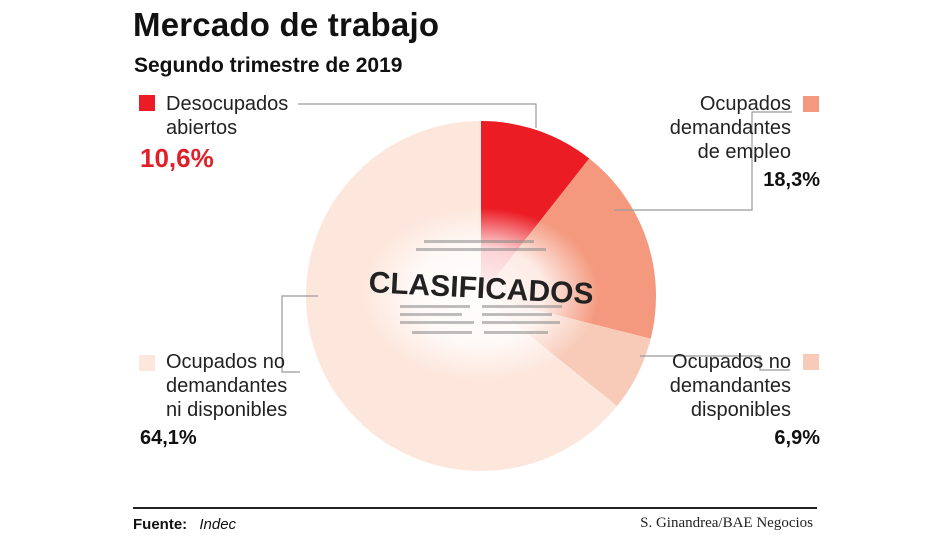 Image resolution: width=951 pixels, height=546 pixels. What do you see at coordinates (147, 363) in the screenshot?
I see `legend-swatch-ocupados-ni-disponibles` at bounding box center [147, 363].